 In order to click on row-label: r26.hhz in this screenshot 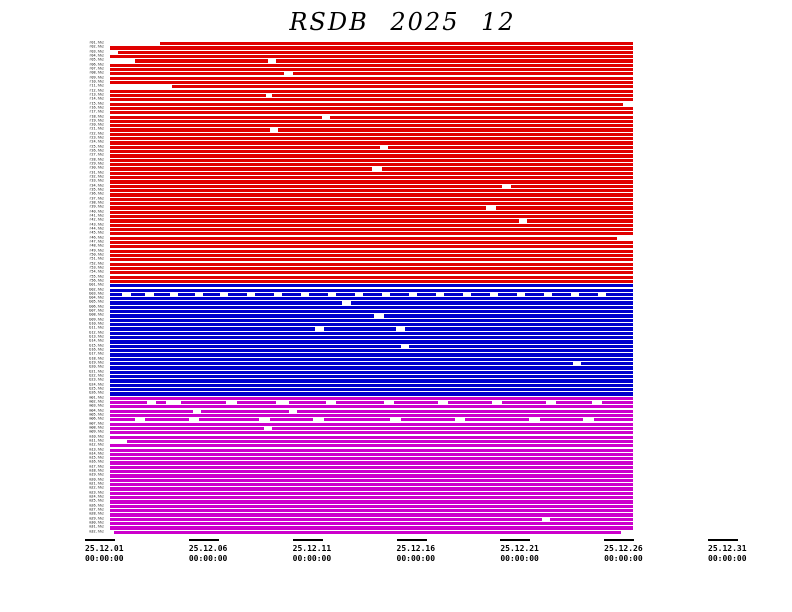, I will do `click(96, 150)`.